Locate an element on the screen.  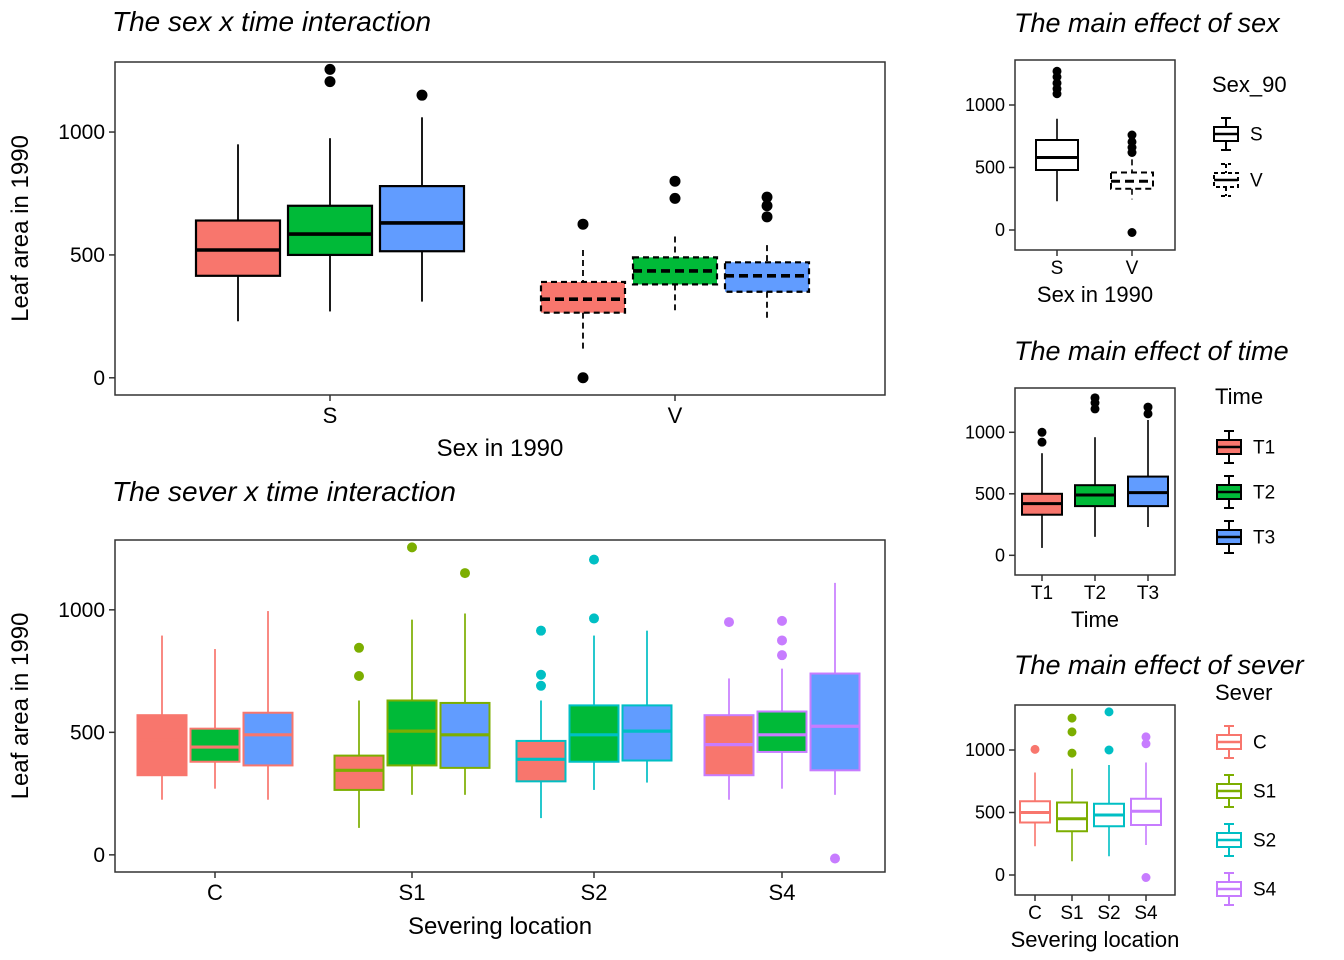
x-axis-title: Time is located at coordinates (1095, 619).